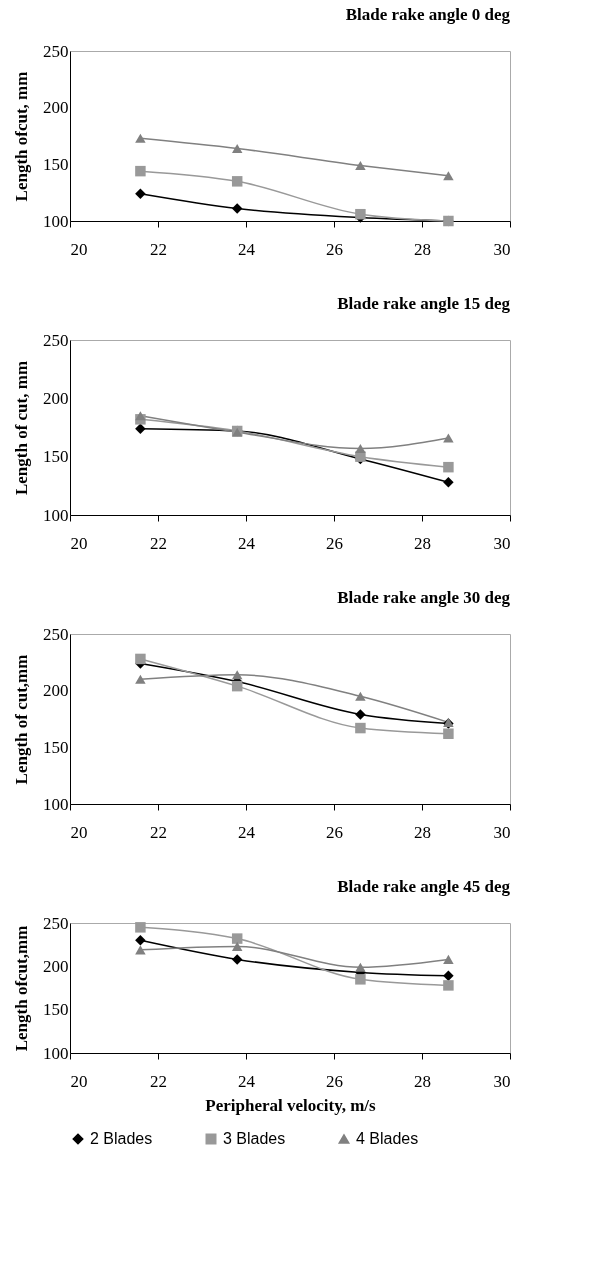  I want to click on chart-title: Blade rake angle 30 deg, so click(424, 597).